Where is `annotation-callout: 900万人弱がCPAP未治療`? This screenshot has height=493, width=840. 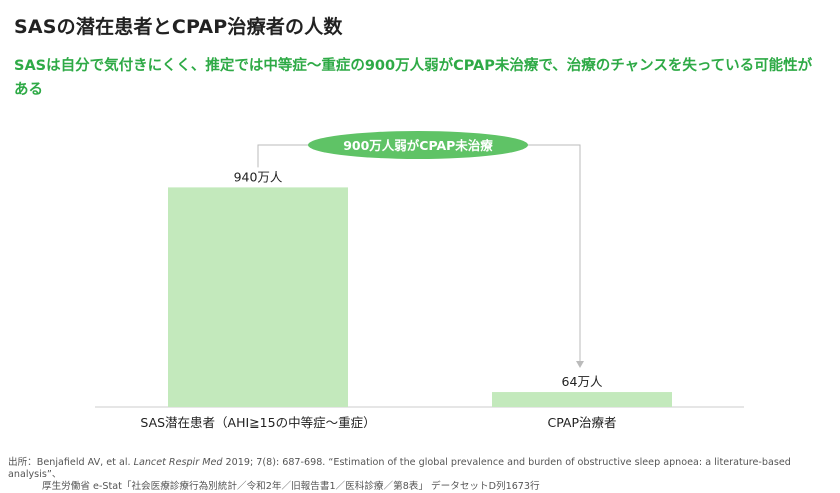 annotation-callout: 900万人弱がCPAP未治療 is located at coordinates (418, 145).